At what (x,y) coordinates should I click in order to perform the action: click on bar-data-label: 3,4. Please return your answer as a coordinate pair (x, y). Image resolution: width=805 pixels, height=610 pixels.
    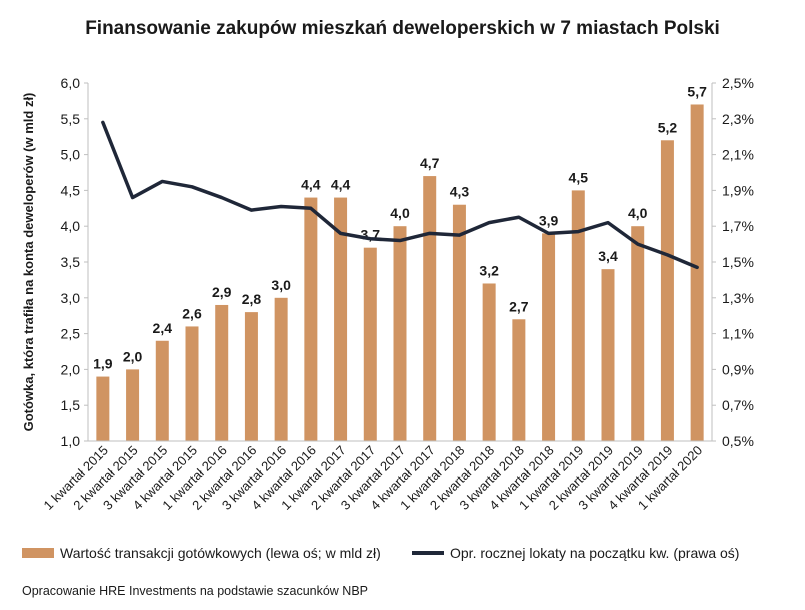
    Looking at the image, I should click on (608, 256).